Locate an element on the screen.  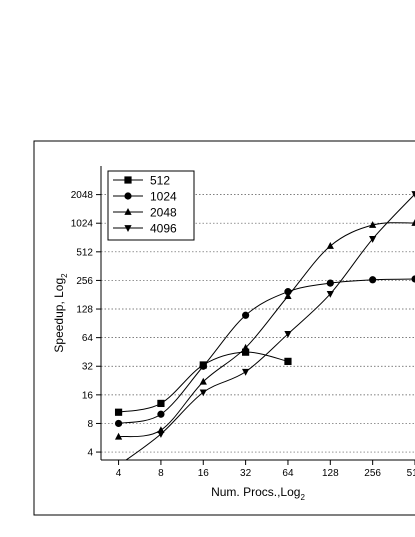
y-tick-label: 4 is located at coordinates (90, 453).